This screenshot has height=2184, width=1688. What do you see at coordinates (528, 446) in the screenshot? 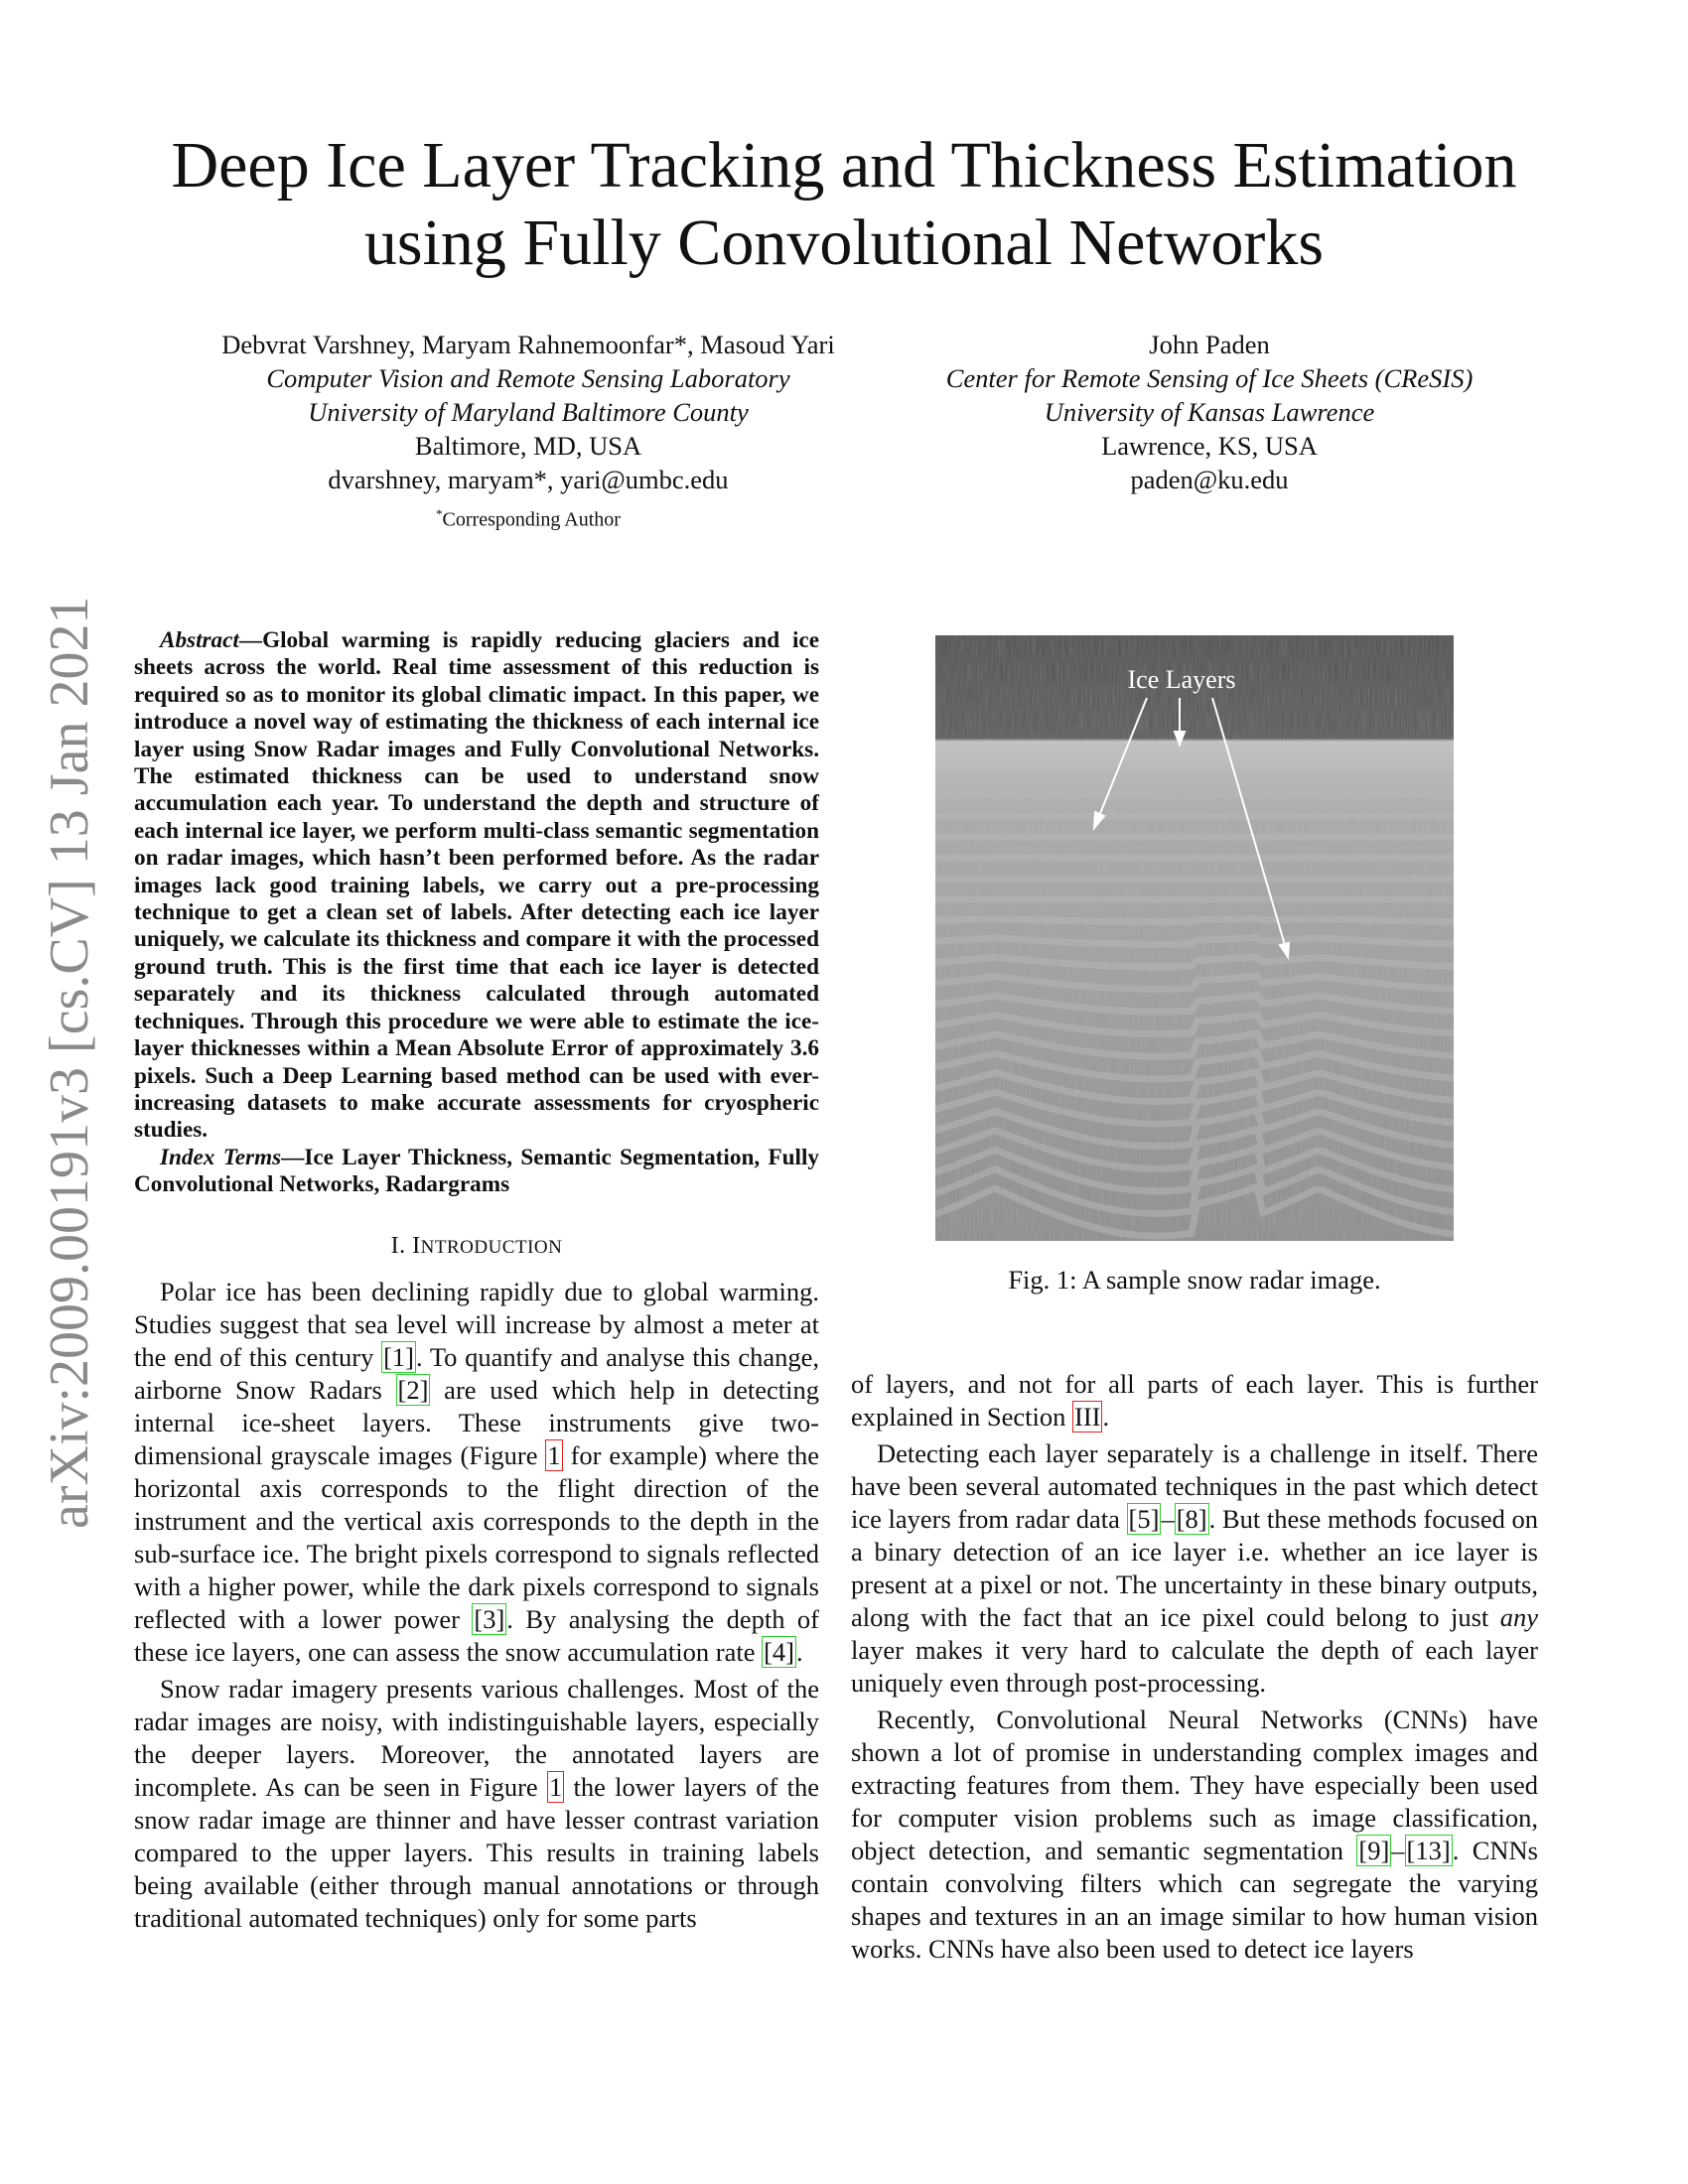
I see `author-location: Baltimore, MD, USA` at bounding box center [528, 446].